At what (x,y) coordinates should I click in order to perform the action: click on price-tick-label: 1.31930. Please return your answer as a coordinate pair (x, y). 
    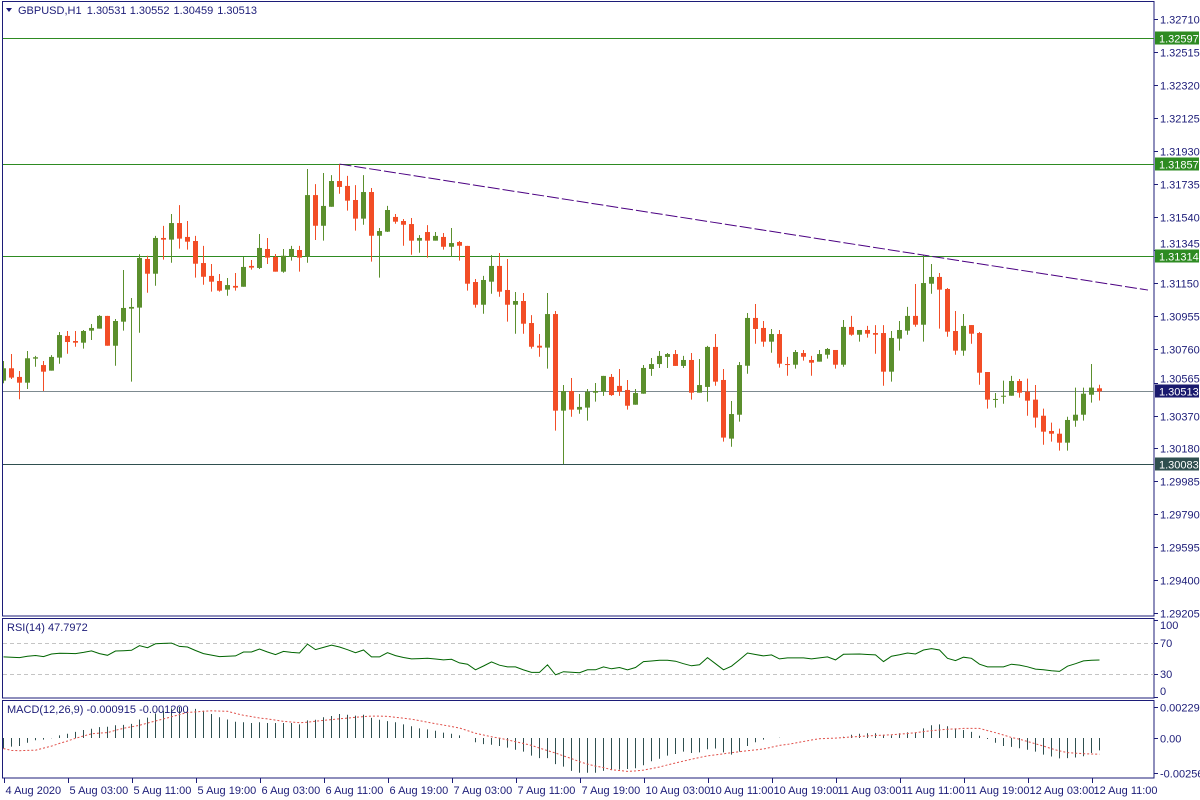
    Looking at the image, I should click on (1180, 153).